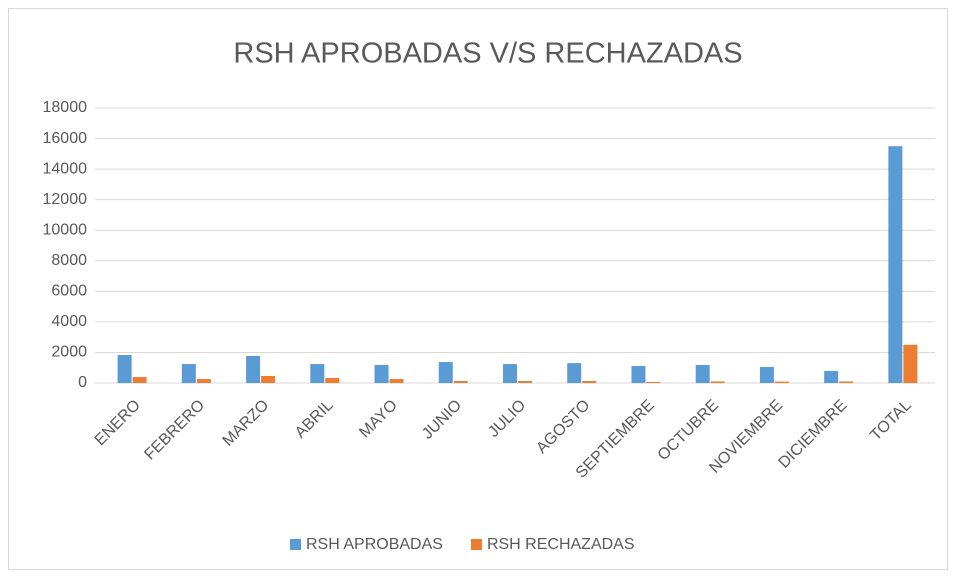 The width and height of the screenshot is (956, 577). What do you see at coordinates (82, 382) in the screenshot?
I see `y-tick-label: 0` at bounding box center [82, 382].